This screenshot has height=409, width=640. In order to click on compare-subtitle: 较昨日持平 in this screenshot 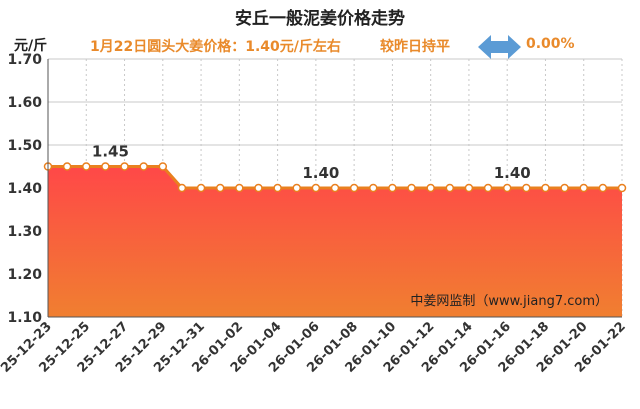, I will do `click(415, 47)`.